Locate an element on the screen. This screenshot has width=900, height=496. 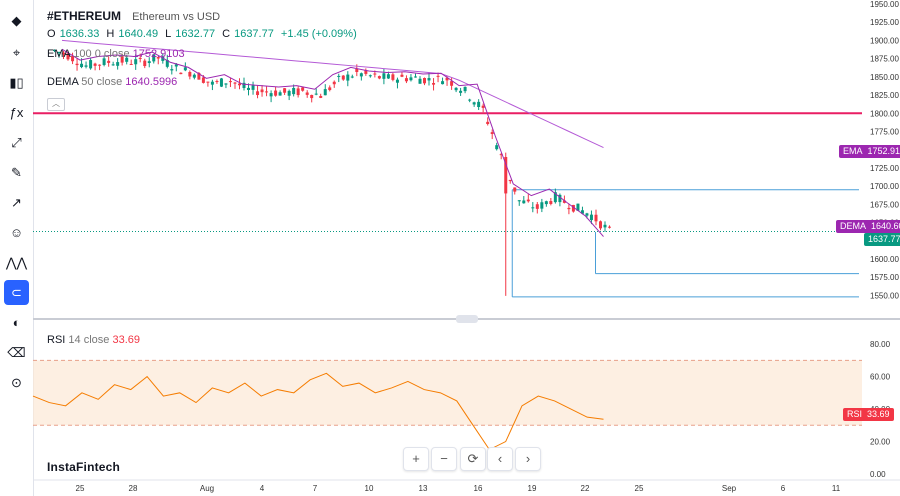
pane-resize-handle is located at coordinates (467, 319).